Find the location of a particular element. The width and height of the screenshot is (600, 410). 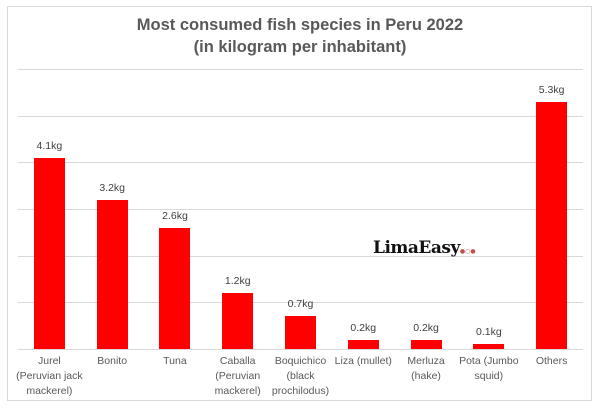

watermark-logo: LimaEasy●○● is located at coordinates (424, 248).